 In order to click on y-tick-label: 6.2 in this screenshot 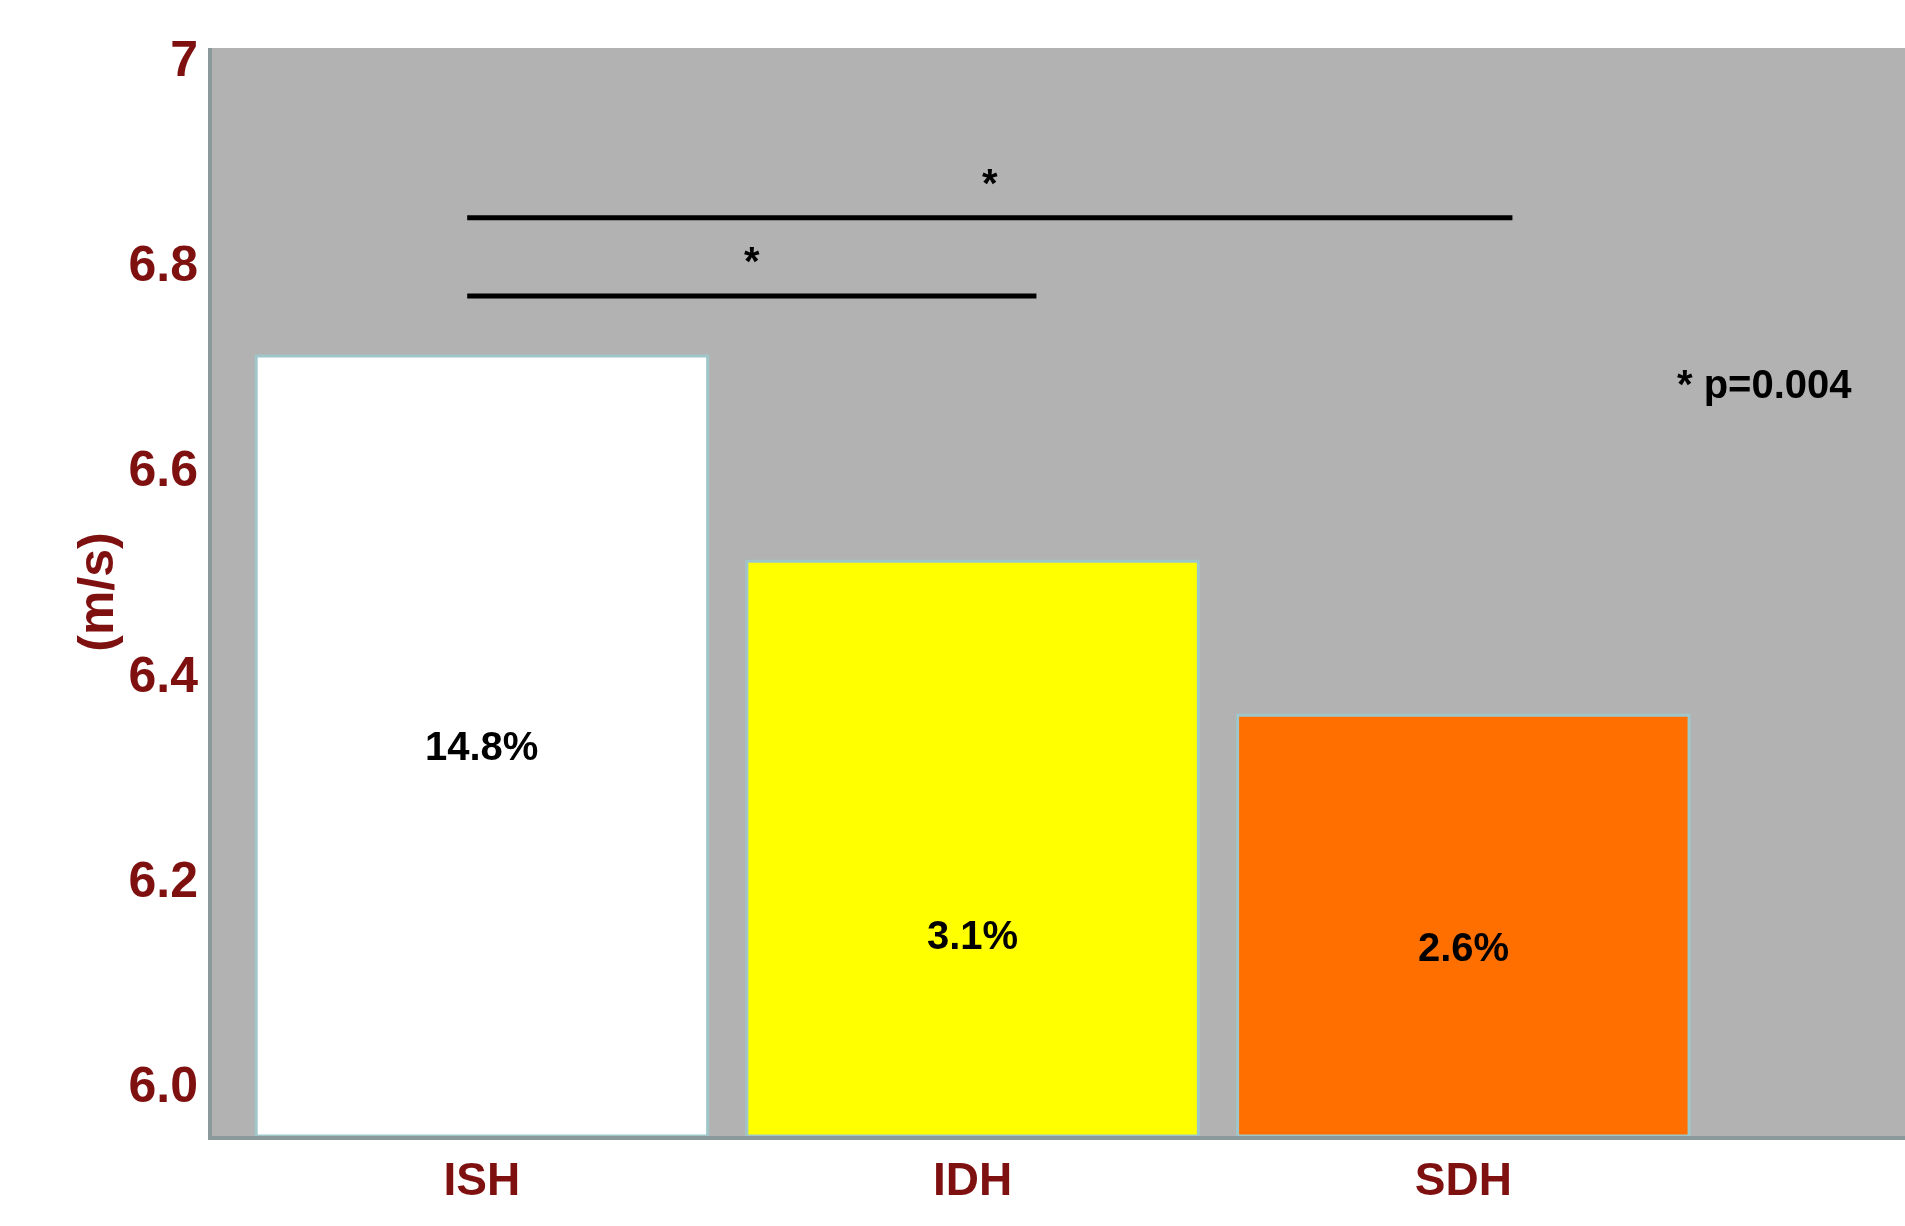, I will do `click(163, 879)`.